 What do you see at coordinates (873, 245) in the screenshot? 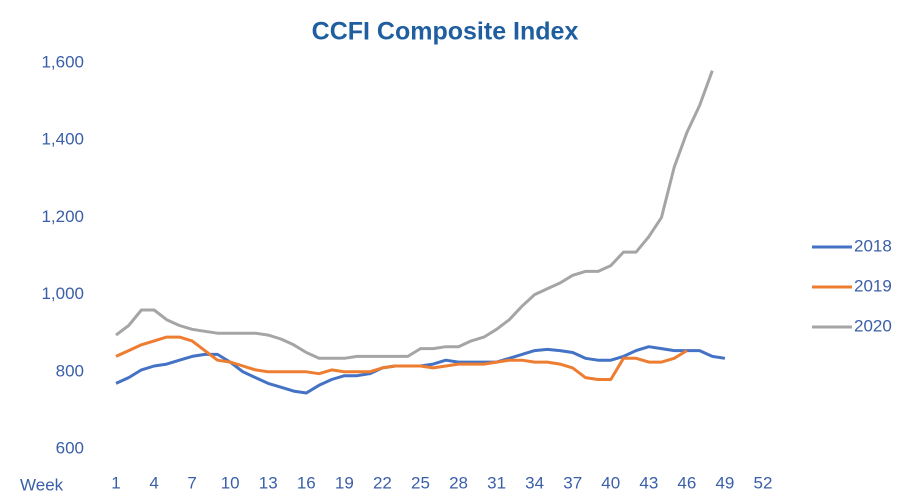
I see `legend-label: 2018` at bounding box center [873, 245].